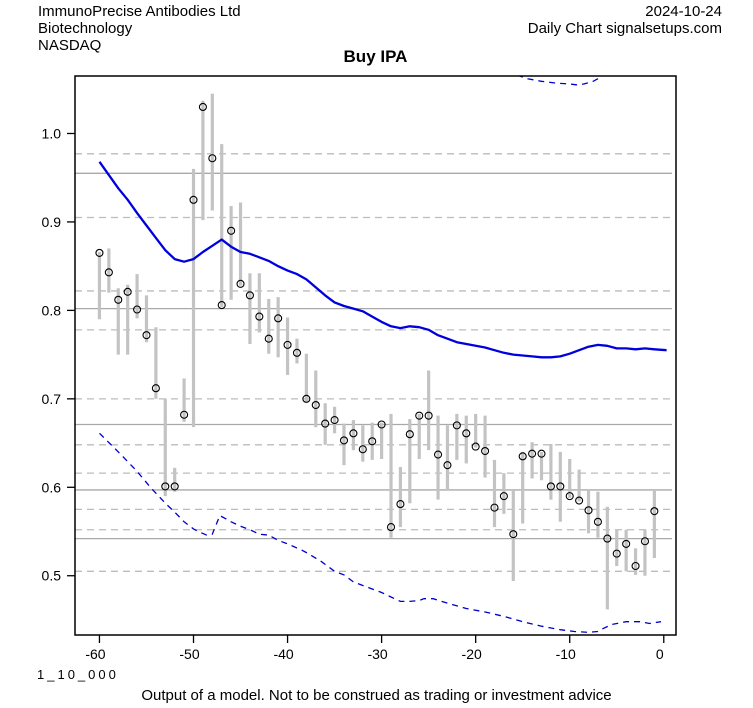  Describe the element at coordinates (78, 674) in the screenshot. I see `model-id: 1_10_000` at that location.